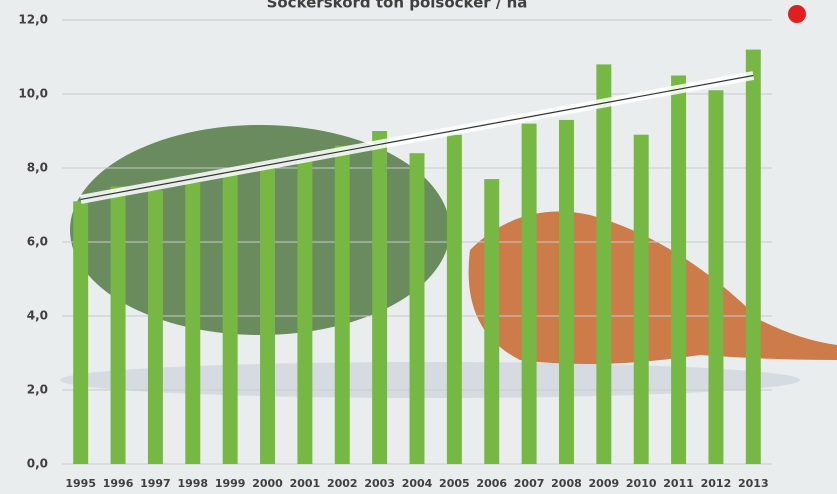 The height and width of the screenshot is (494, 837). Describe the element at coordinates (753, 483) in the screenshot. I see `x-tick-label: 2013` at that location.